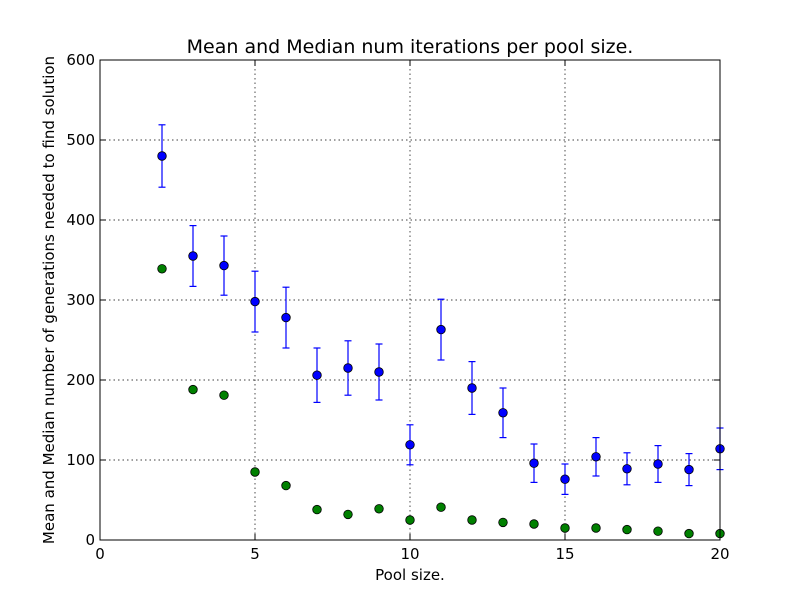  What do you see at coordinates (410, 575) in the screenshot?
I see `x-axis-label: Pool size.` at bounding box center [410, 575].